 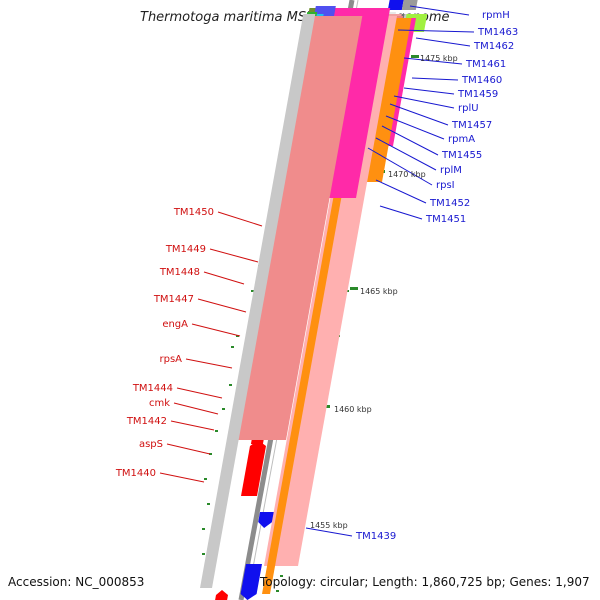 I want to click on gene-label-reverse: TM1442, so click(x=146, y=421).